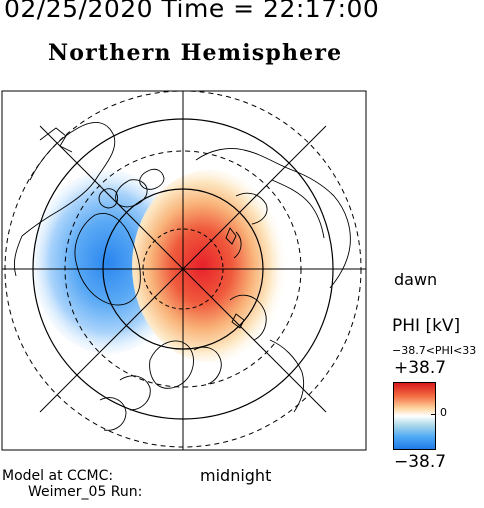  What do you see at coordinates (210, 266) in the screenshot?
I see `positive-potential-cell` at bounding box center [210, 266].